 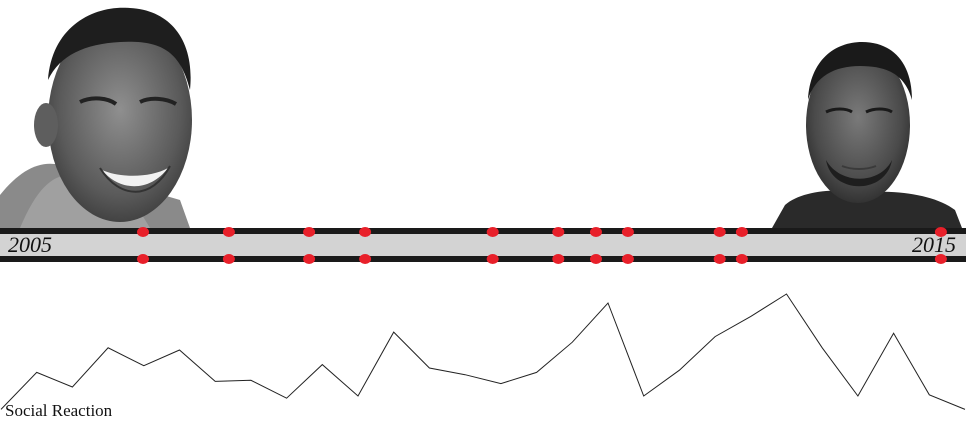 I want to click on timeline-band, so click(x=483, y=245).